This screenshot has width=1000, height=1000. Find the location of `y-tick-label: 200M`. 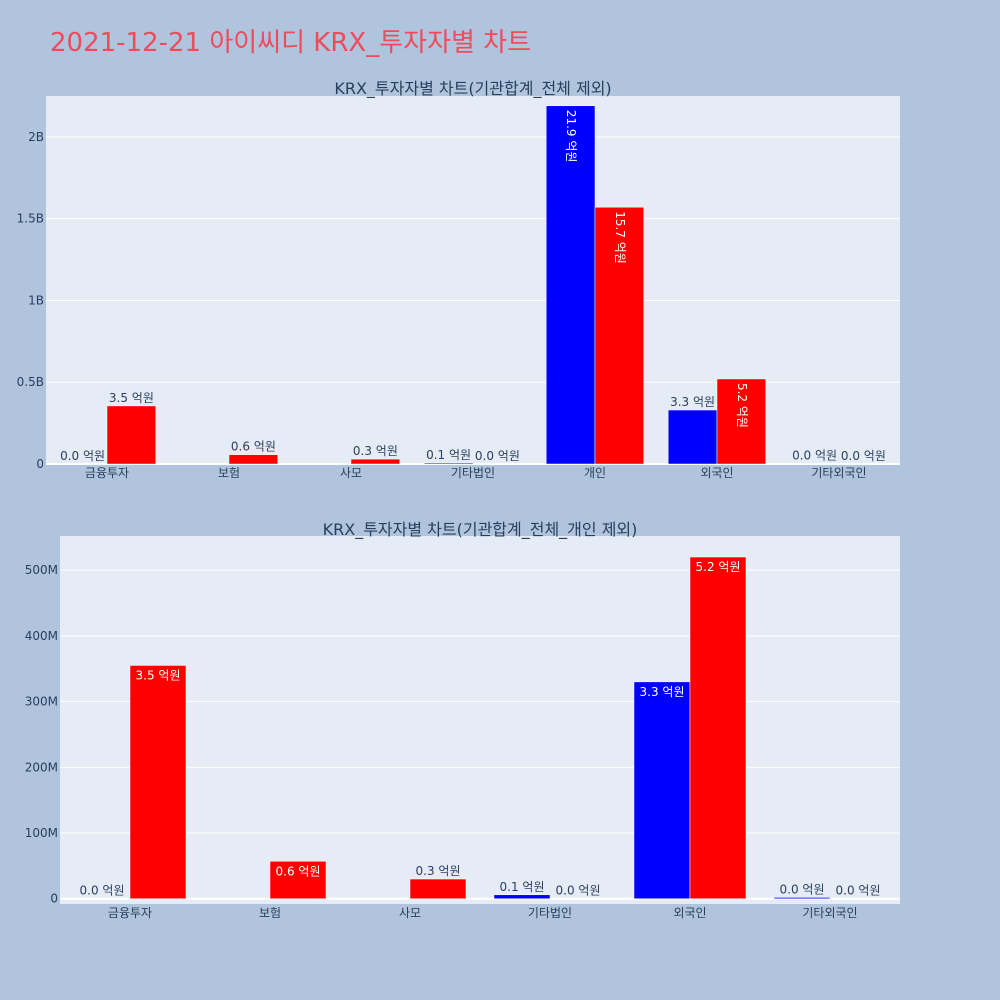

y-tick-label: 200M is located at coordinates (41, 767).